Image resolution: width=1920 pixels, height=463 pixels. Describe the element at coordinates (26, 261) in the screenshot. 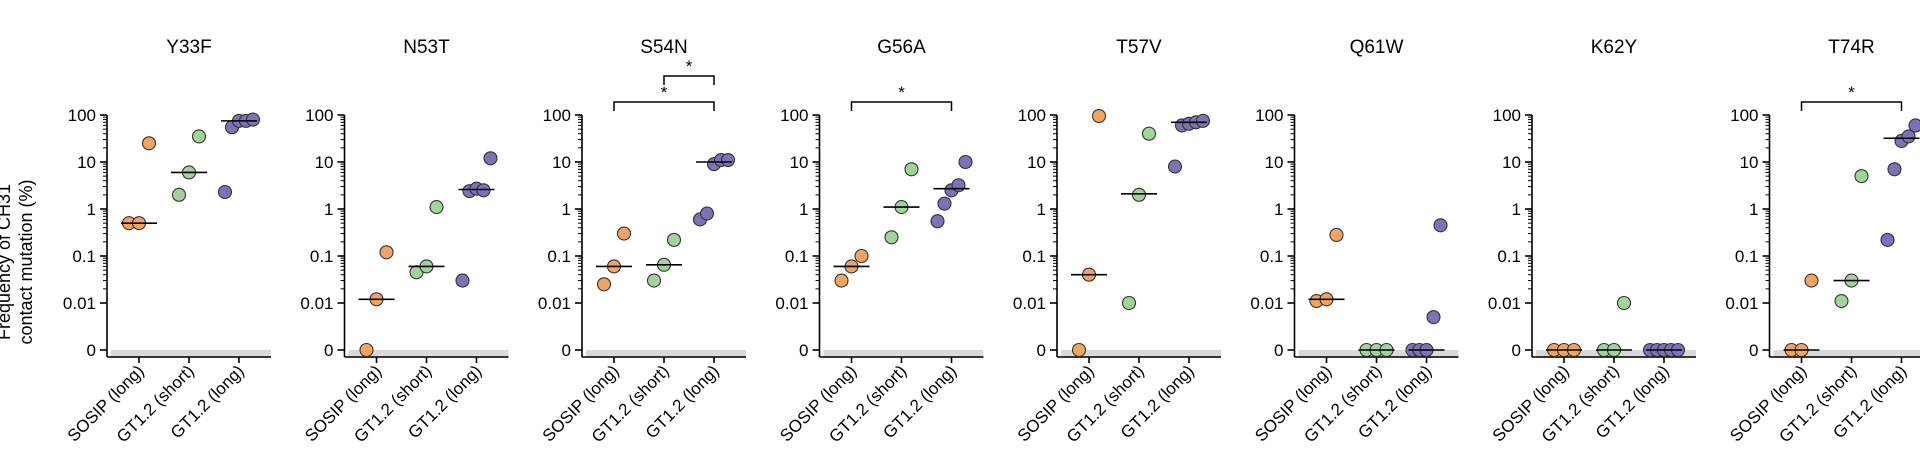

I see `y-axis-label-line2: contact mutation (%)` at that location.